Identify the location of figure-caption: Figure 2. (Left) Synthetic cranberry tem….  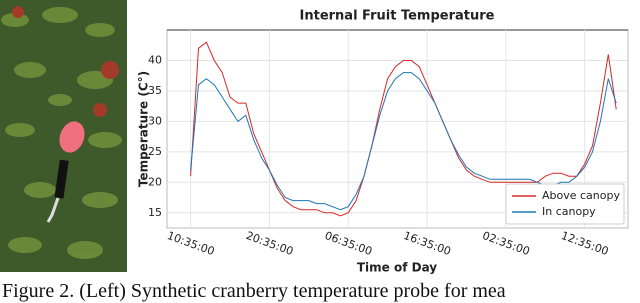
(254, 291).